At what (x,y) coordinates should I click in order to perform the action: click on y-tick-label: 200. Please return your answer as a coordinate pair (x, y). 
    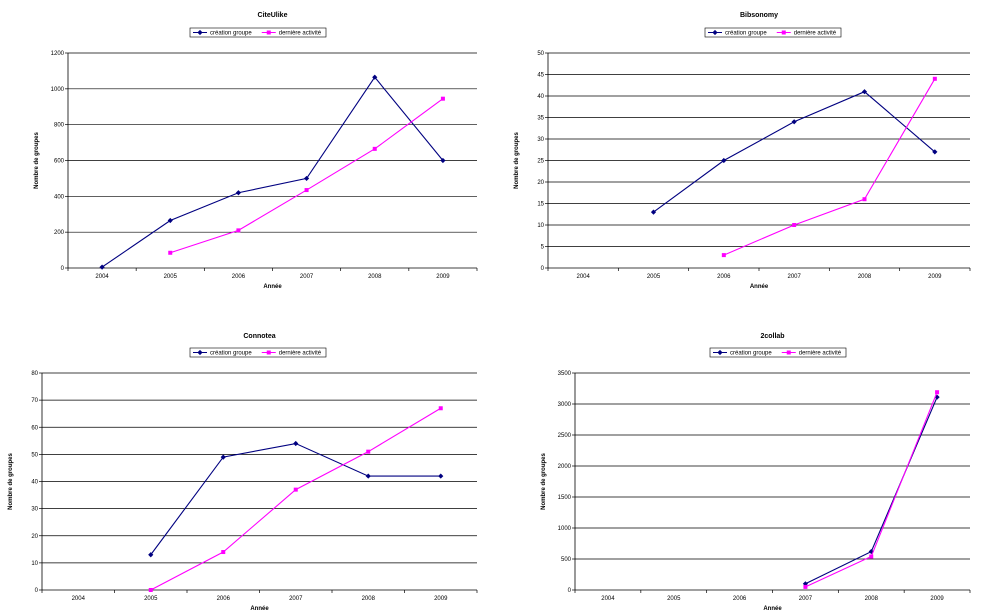
    Looking at the image, I should click on (59, 233).